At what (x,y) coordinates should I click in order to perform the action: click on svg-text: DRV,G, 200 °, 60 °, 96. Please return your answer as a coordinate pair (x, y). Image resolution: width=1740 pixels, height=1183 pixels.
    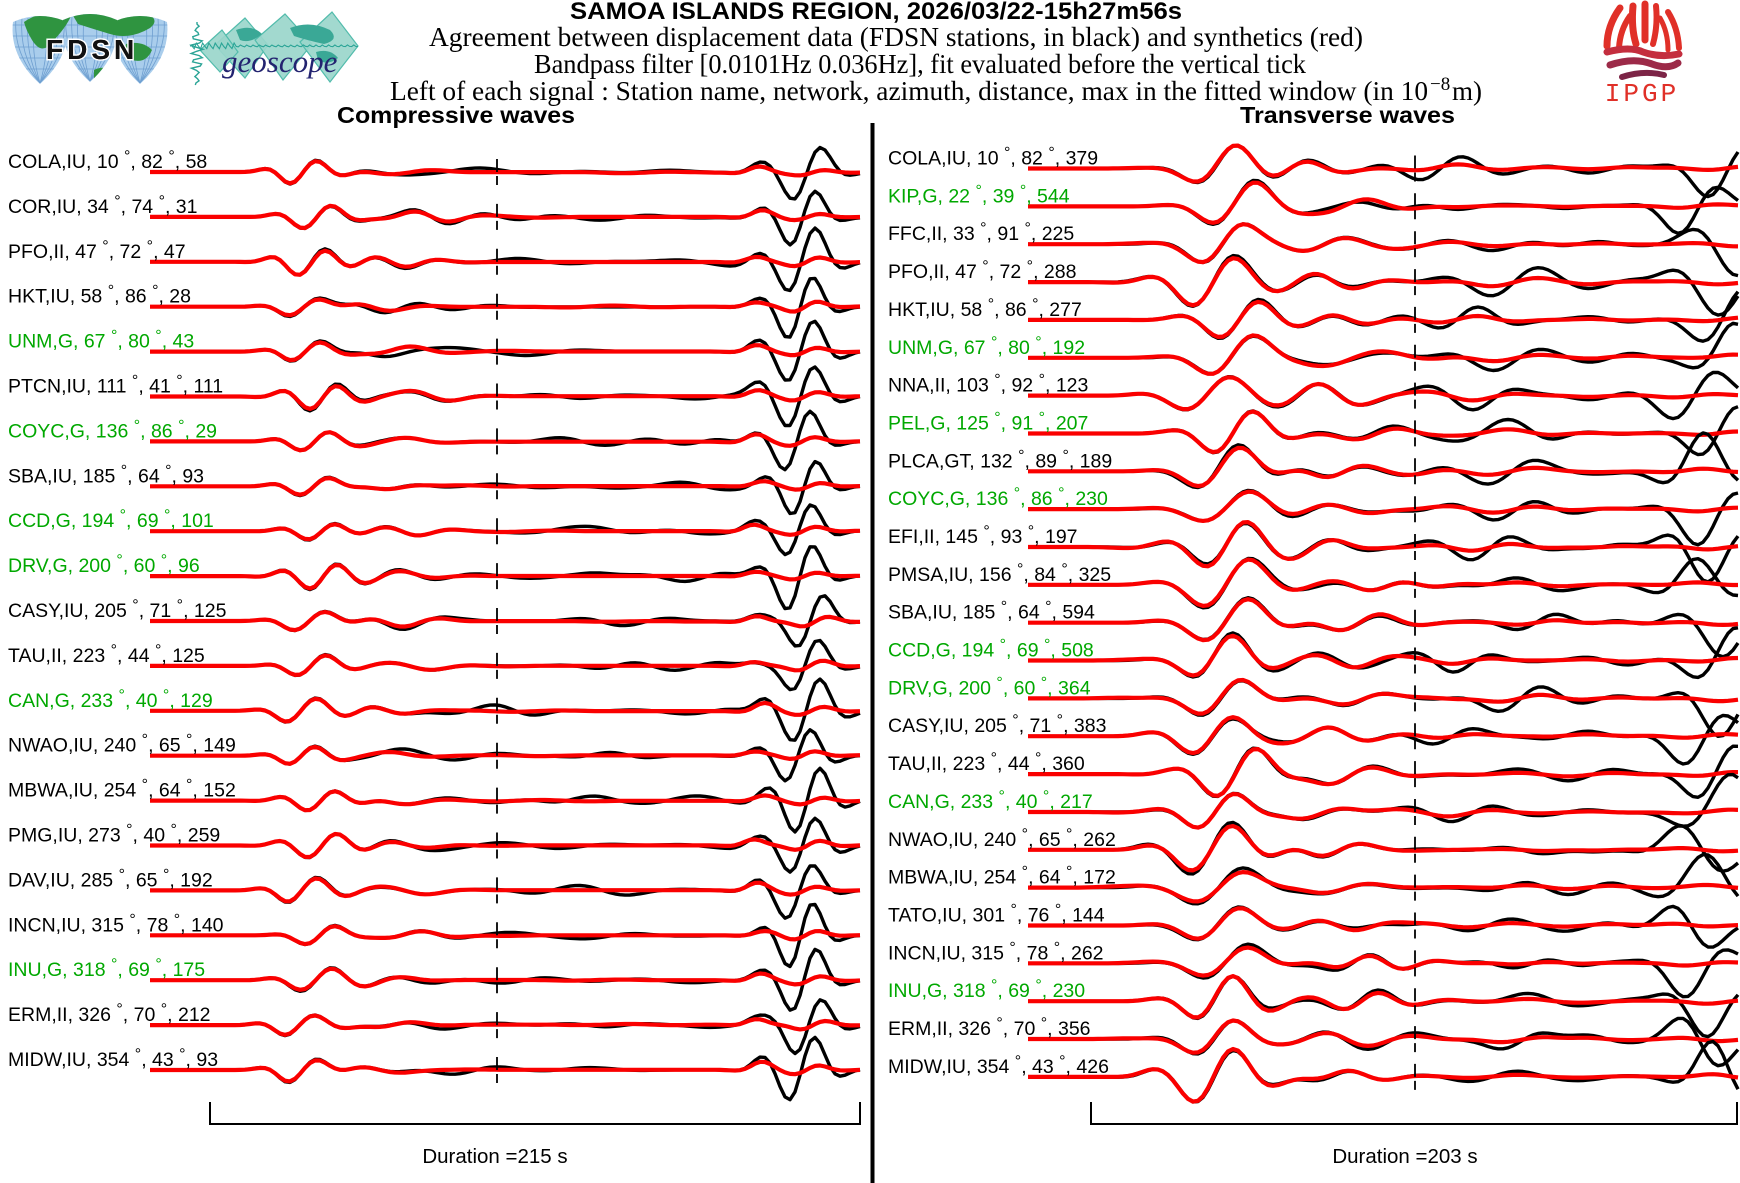
    Looking at the image, I should click on (104, 564).